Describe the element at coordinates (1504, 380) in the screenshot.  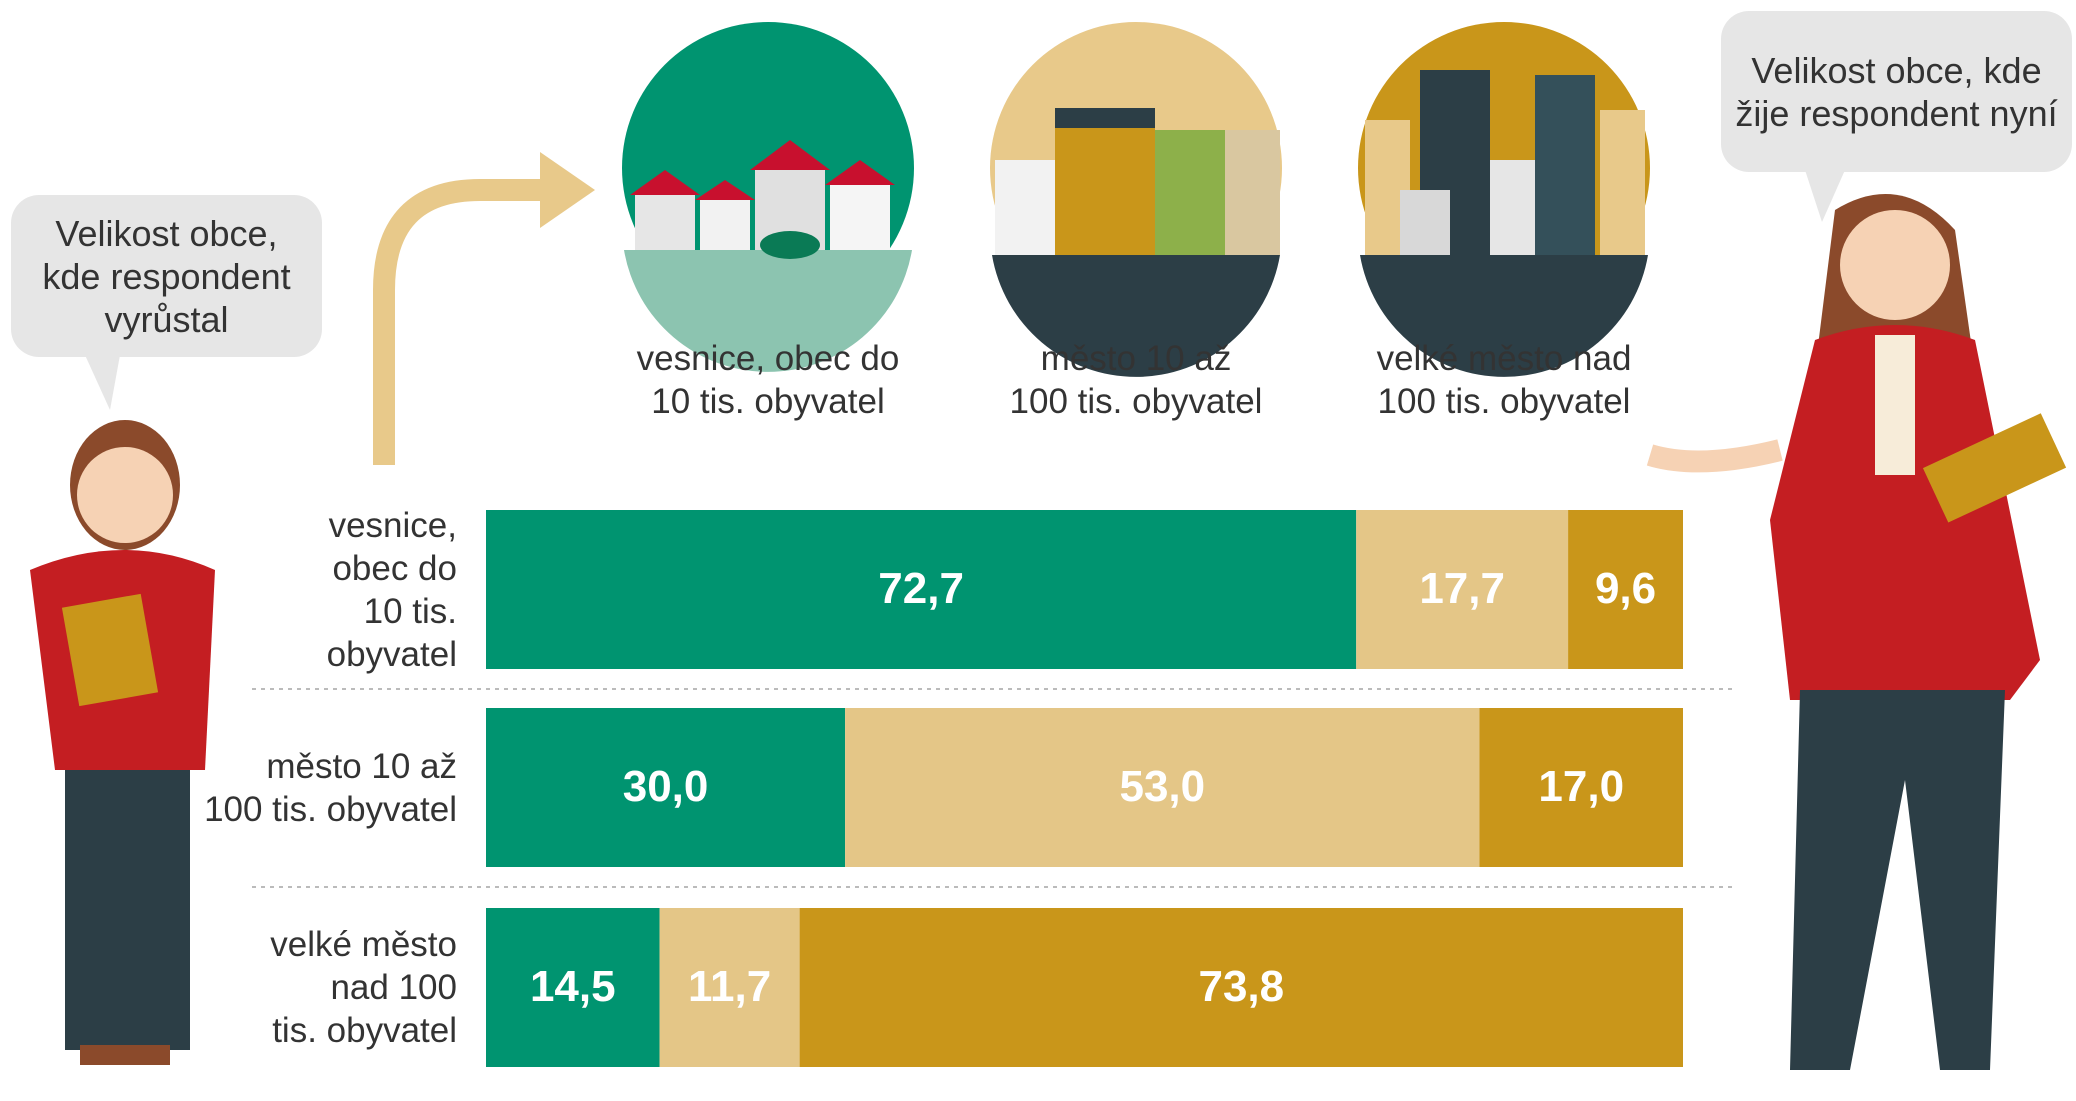
I see `legend-label: velké město nad 100 tis. obyvatel` at that location.